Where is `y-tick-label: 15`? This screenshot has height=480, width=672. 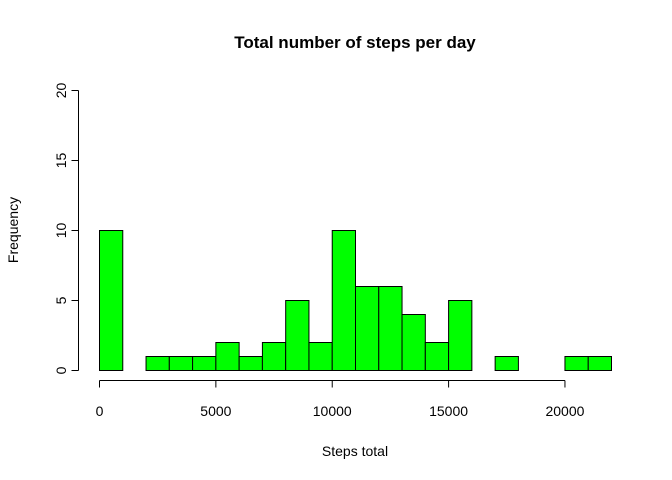 y-tick-label: 15 is located at coordinates (61, 161).